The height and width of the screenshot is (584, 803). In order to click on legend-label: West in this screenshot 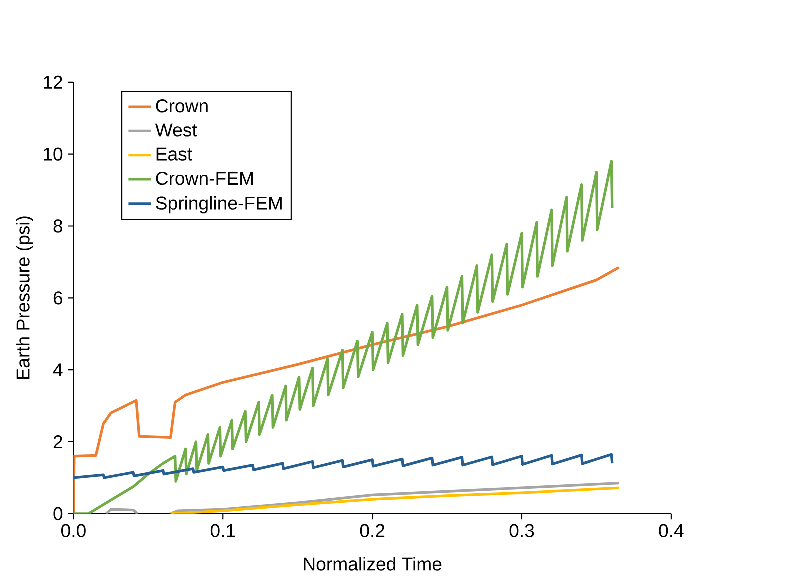, I will do `click(176, 130)`.